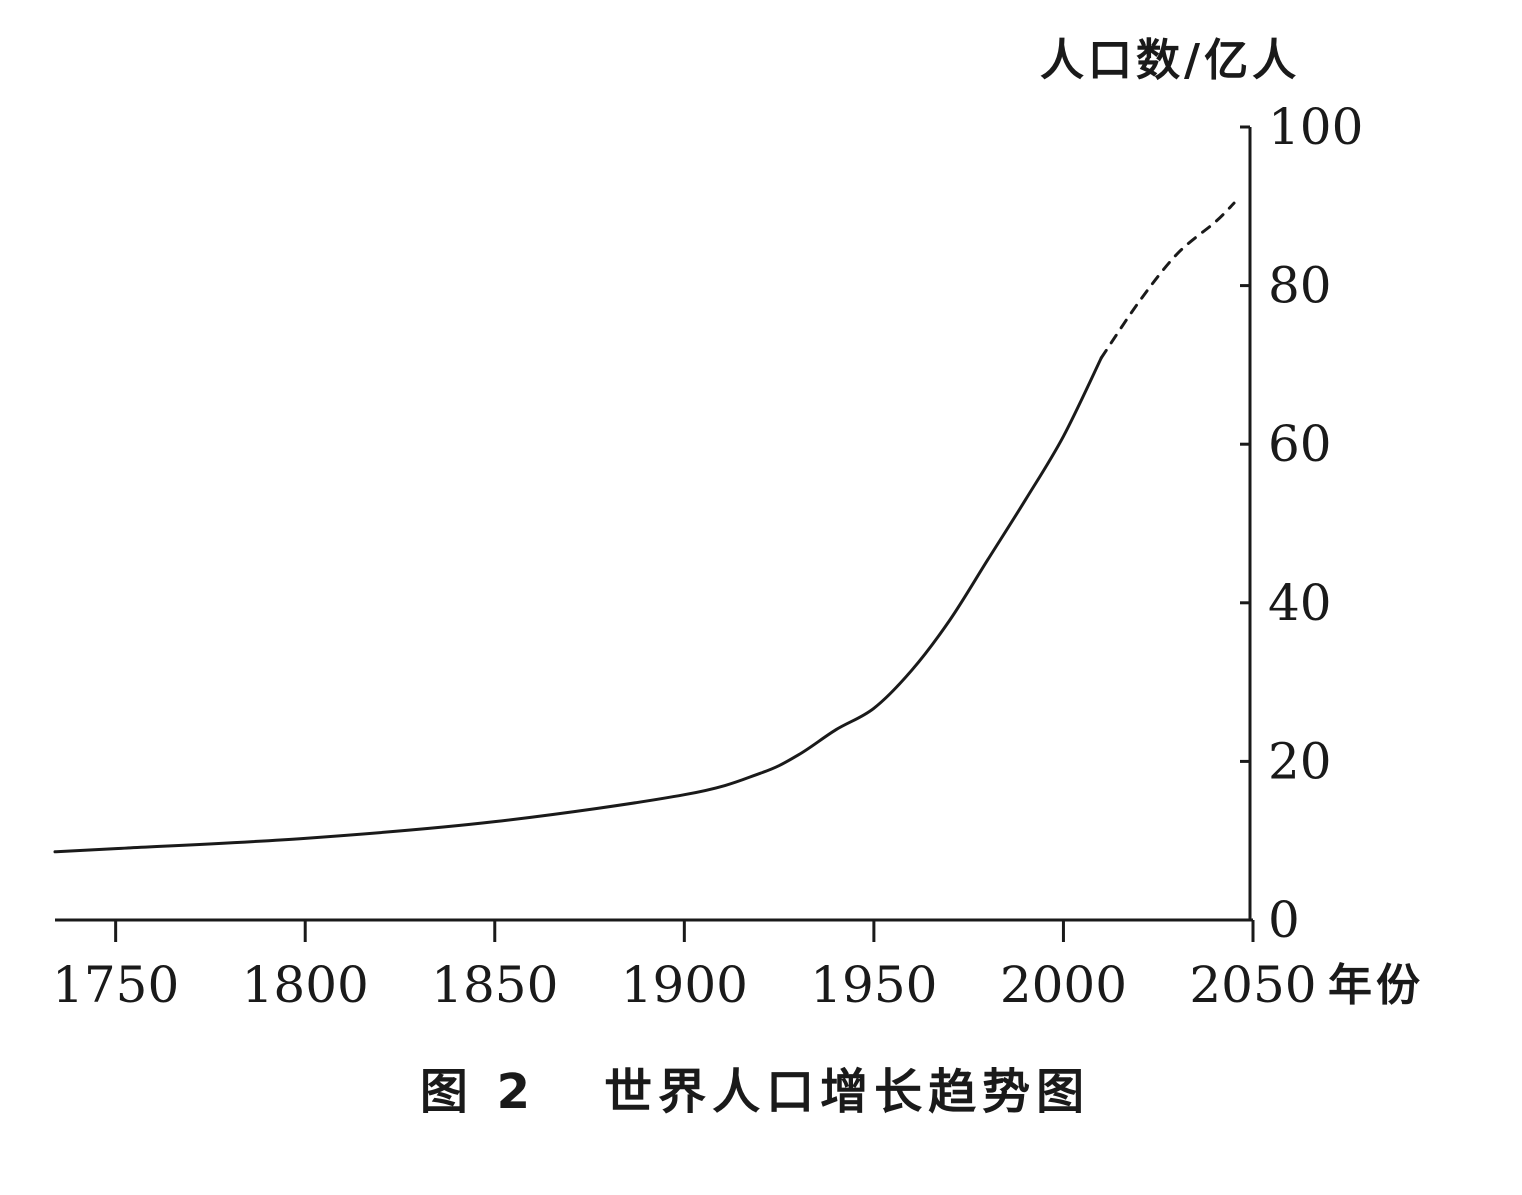  What do you see at coordinates (494, 985) in the screenshot?
I see `x-tick-label: 1850` at bounding box center [494, 985].